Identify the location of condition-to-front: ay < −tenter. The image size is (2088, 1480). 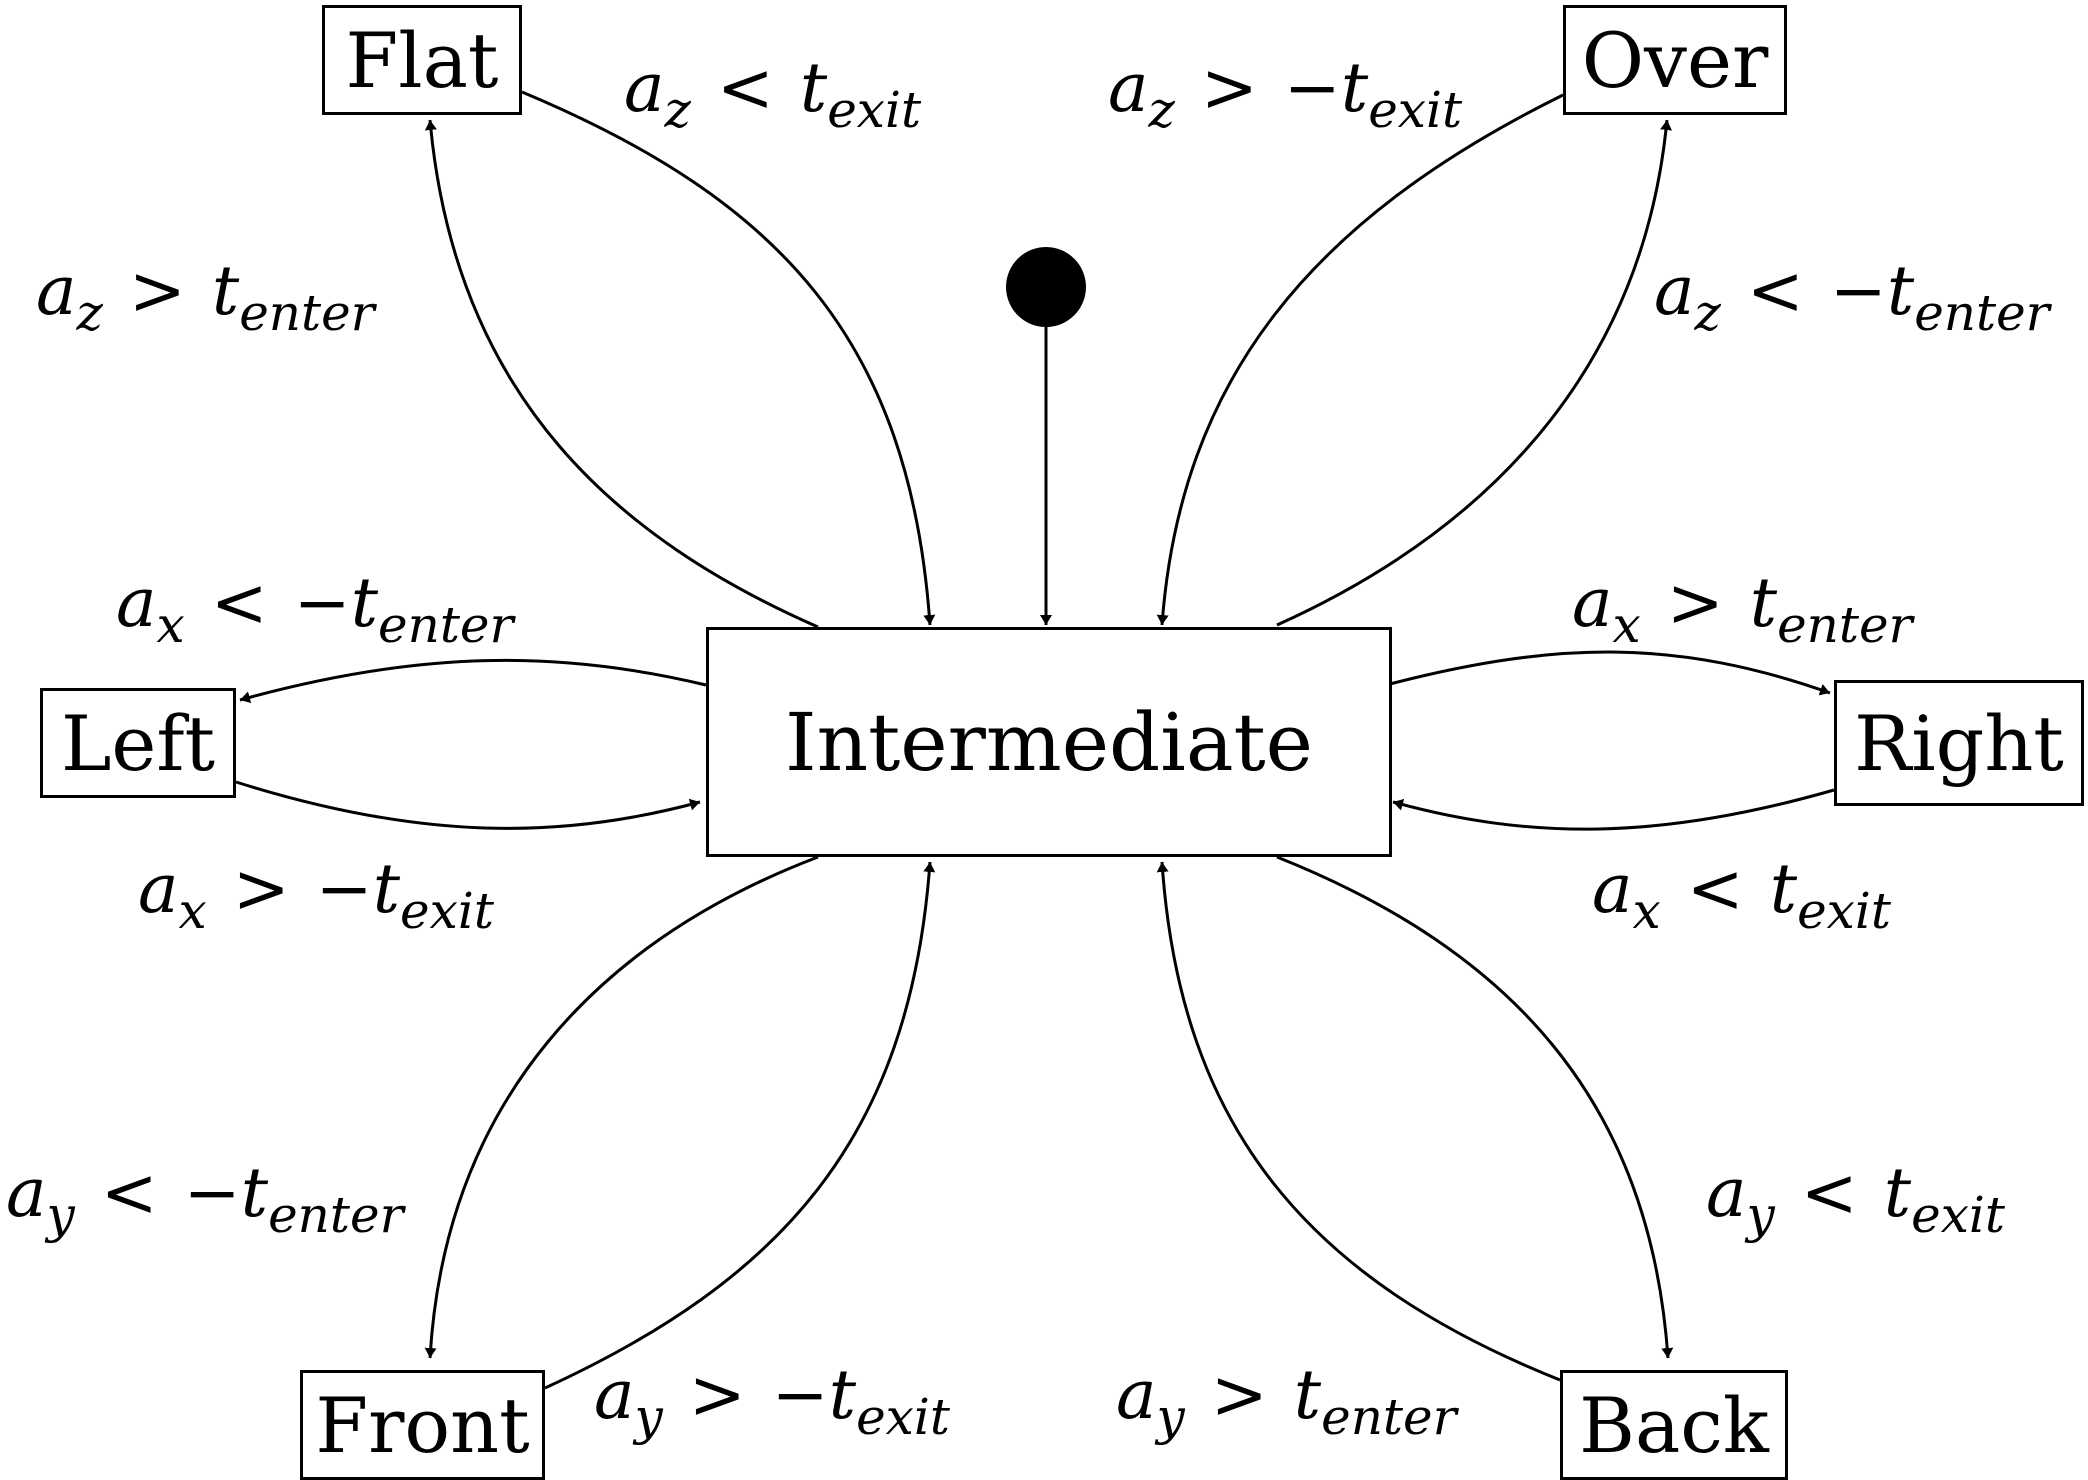
(204, 1200).